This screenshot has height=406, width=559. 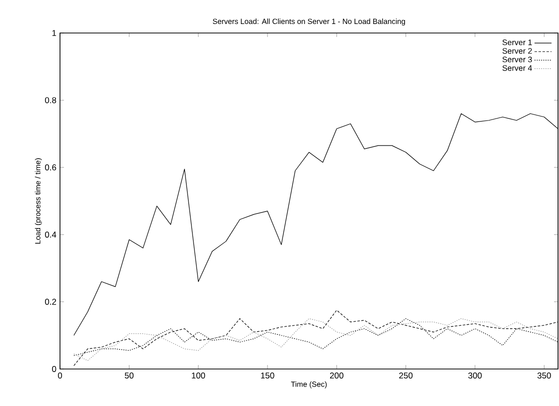 I want to click on x-tick-label: 300, so click(x=475, y=375).